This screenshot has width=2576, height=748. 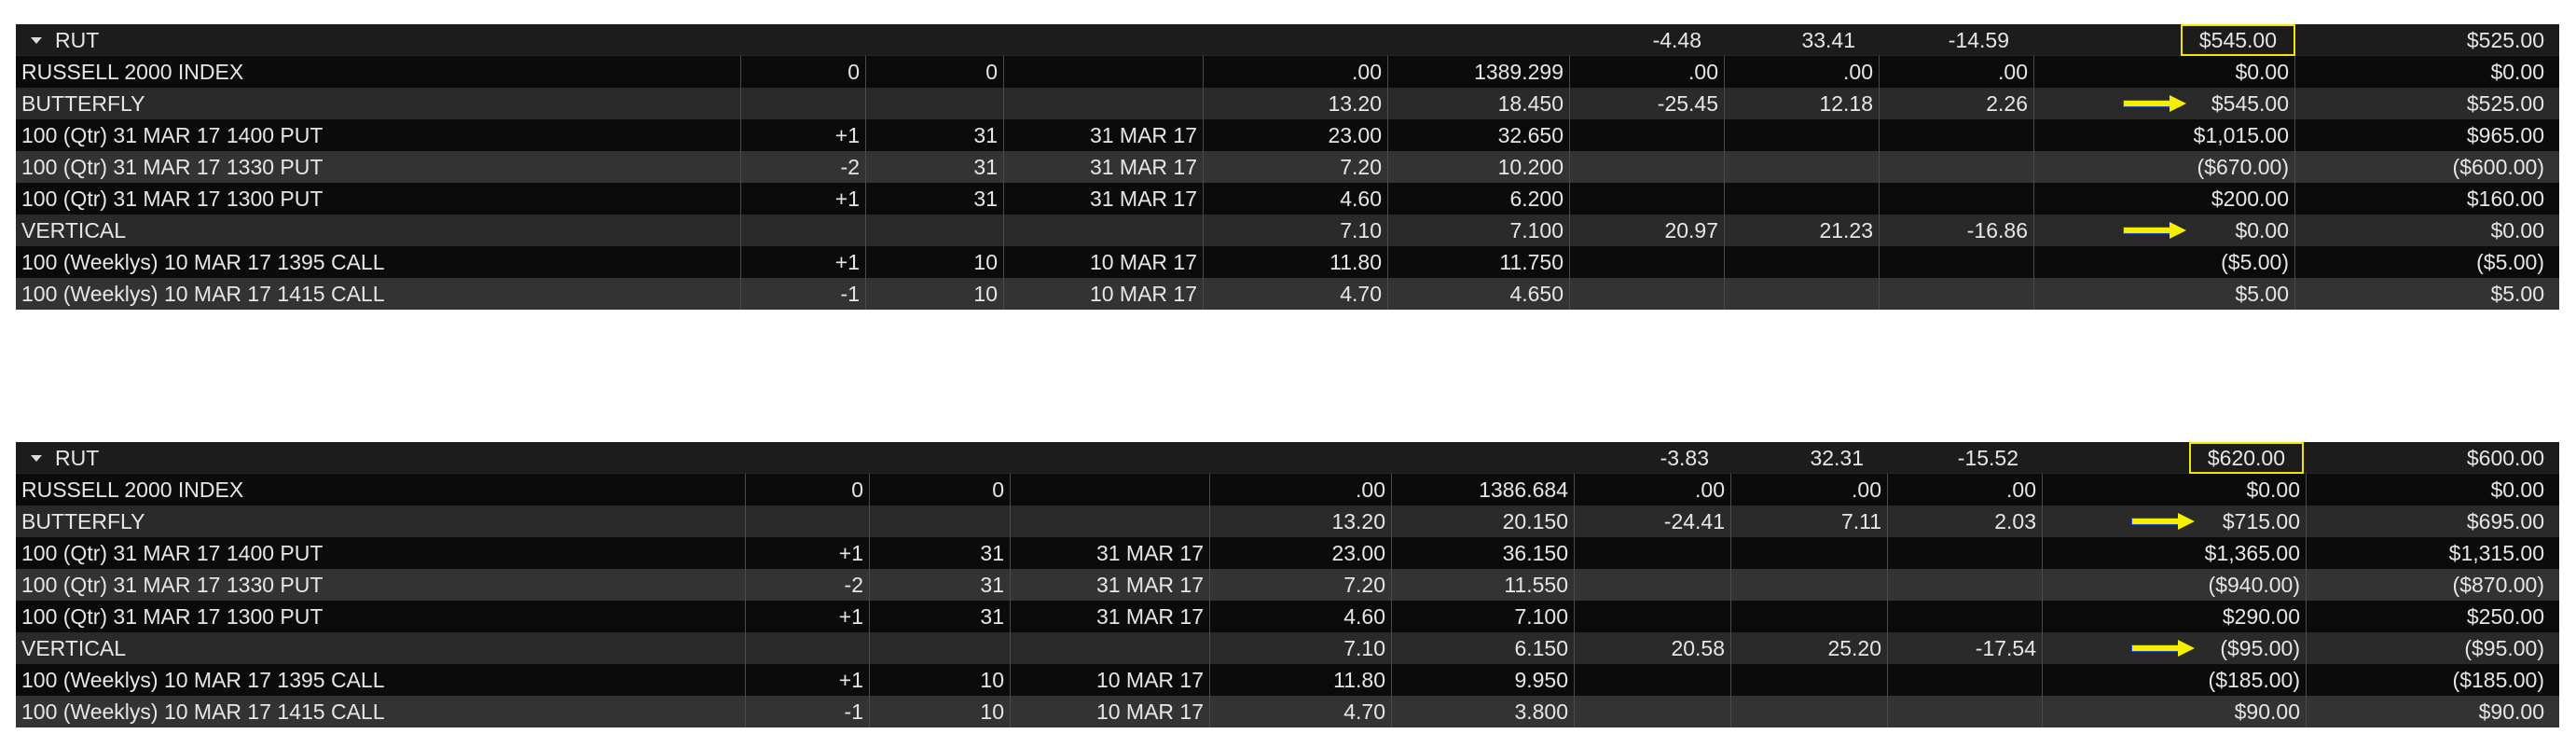 What do you see at coordinates (1956, 104) in the screenshot?
I see `value-cell-8: 2.26` at bounding box center [1956, 104].